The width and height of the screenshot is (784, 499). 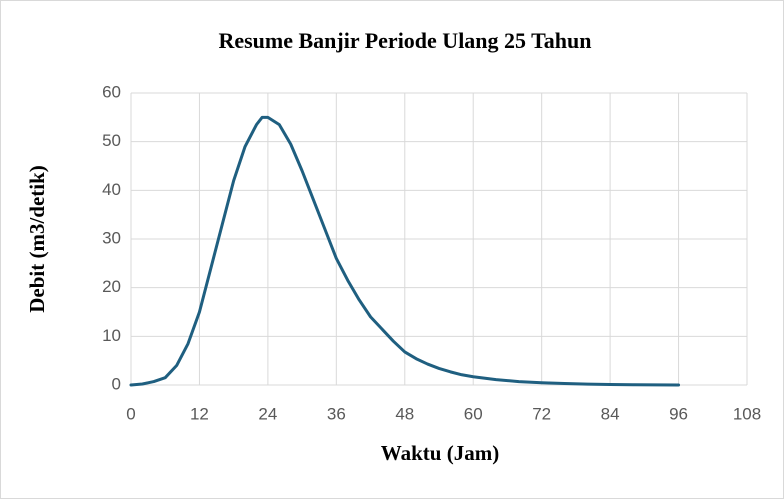 I want to click on x-tick-label: 60, so click(x=473, y=413).